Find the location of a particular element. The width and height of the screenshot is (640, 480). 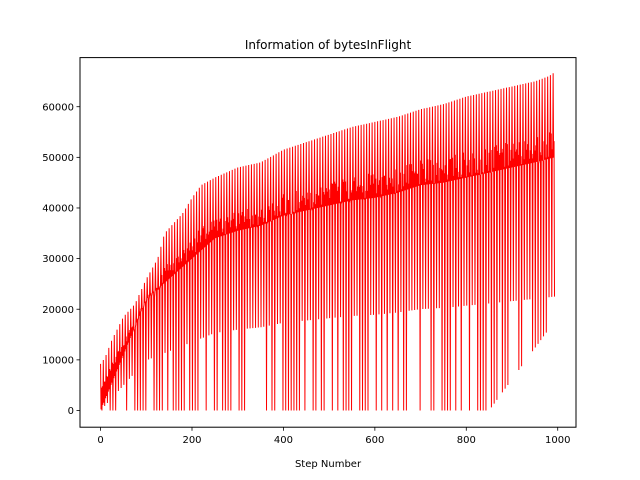

x-tick-label: 0 is located at coordinates (100, 440).